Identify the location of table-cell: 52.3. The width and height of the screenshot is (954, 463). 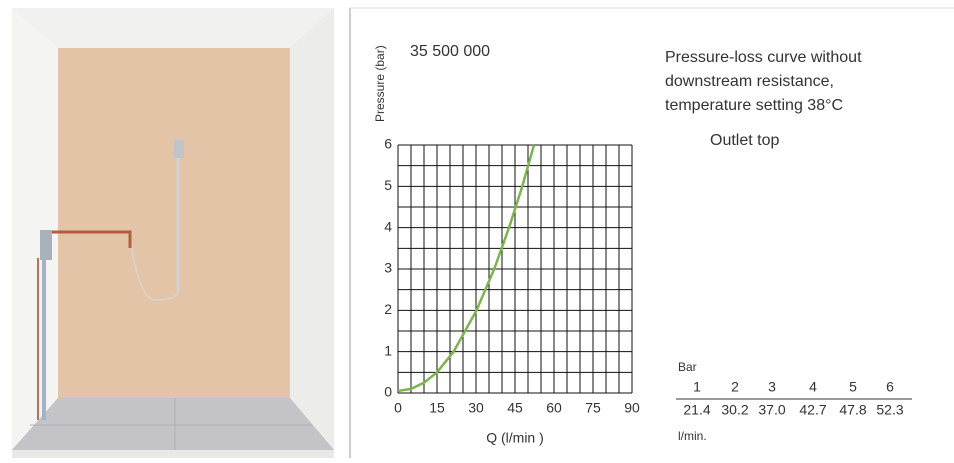
(889, 410).